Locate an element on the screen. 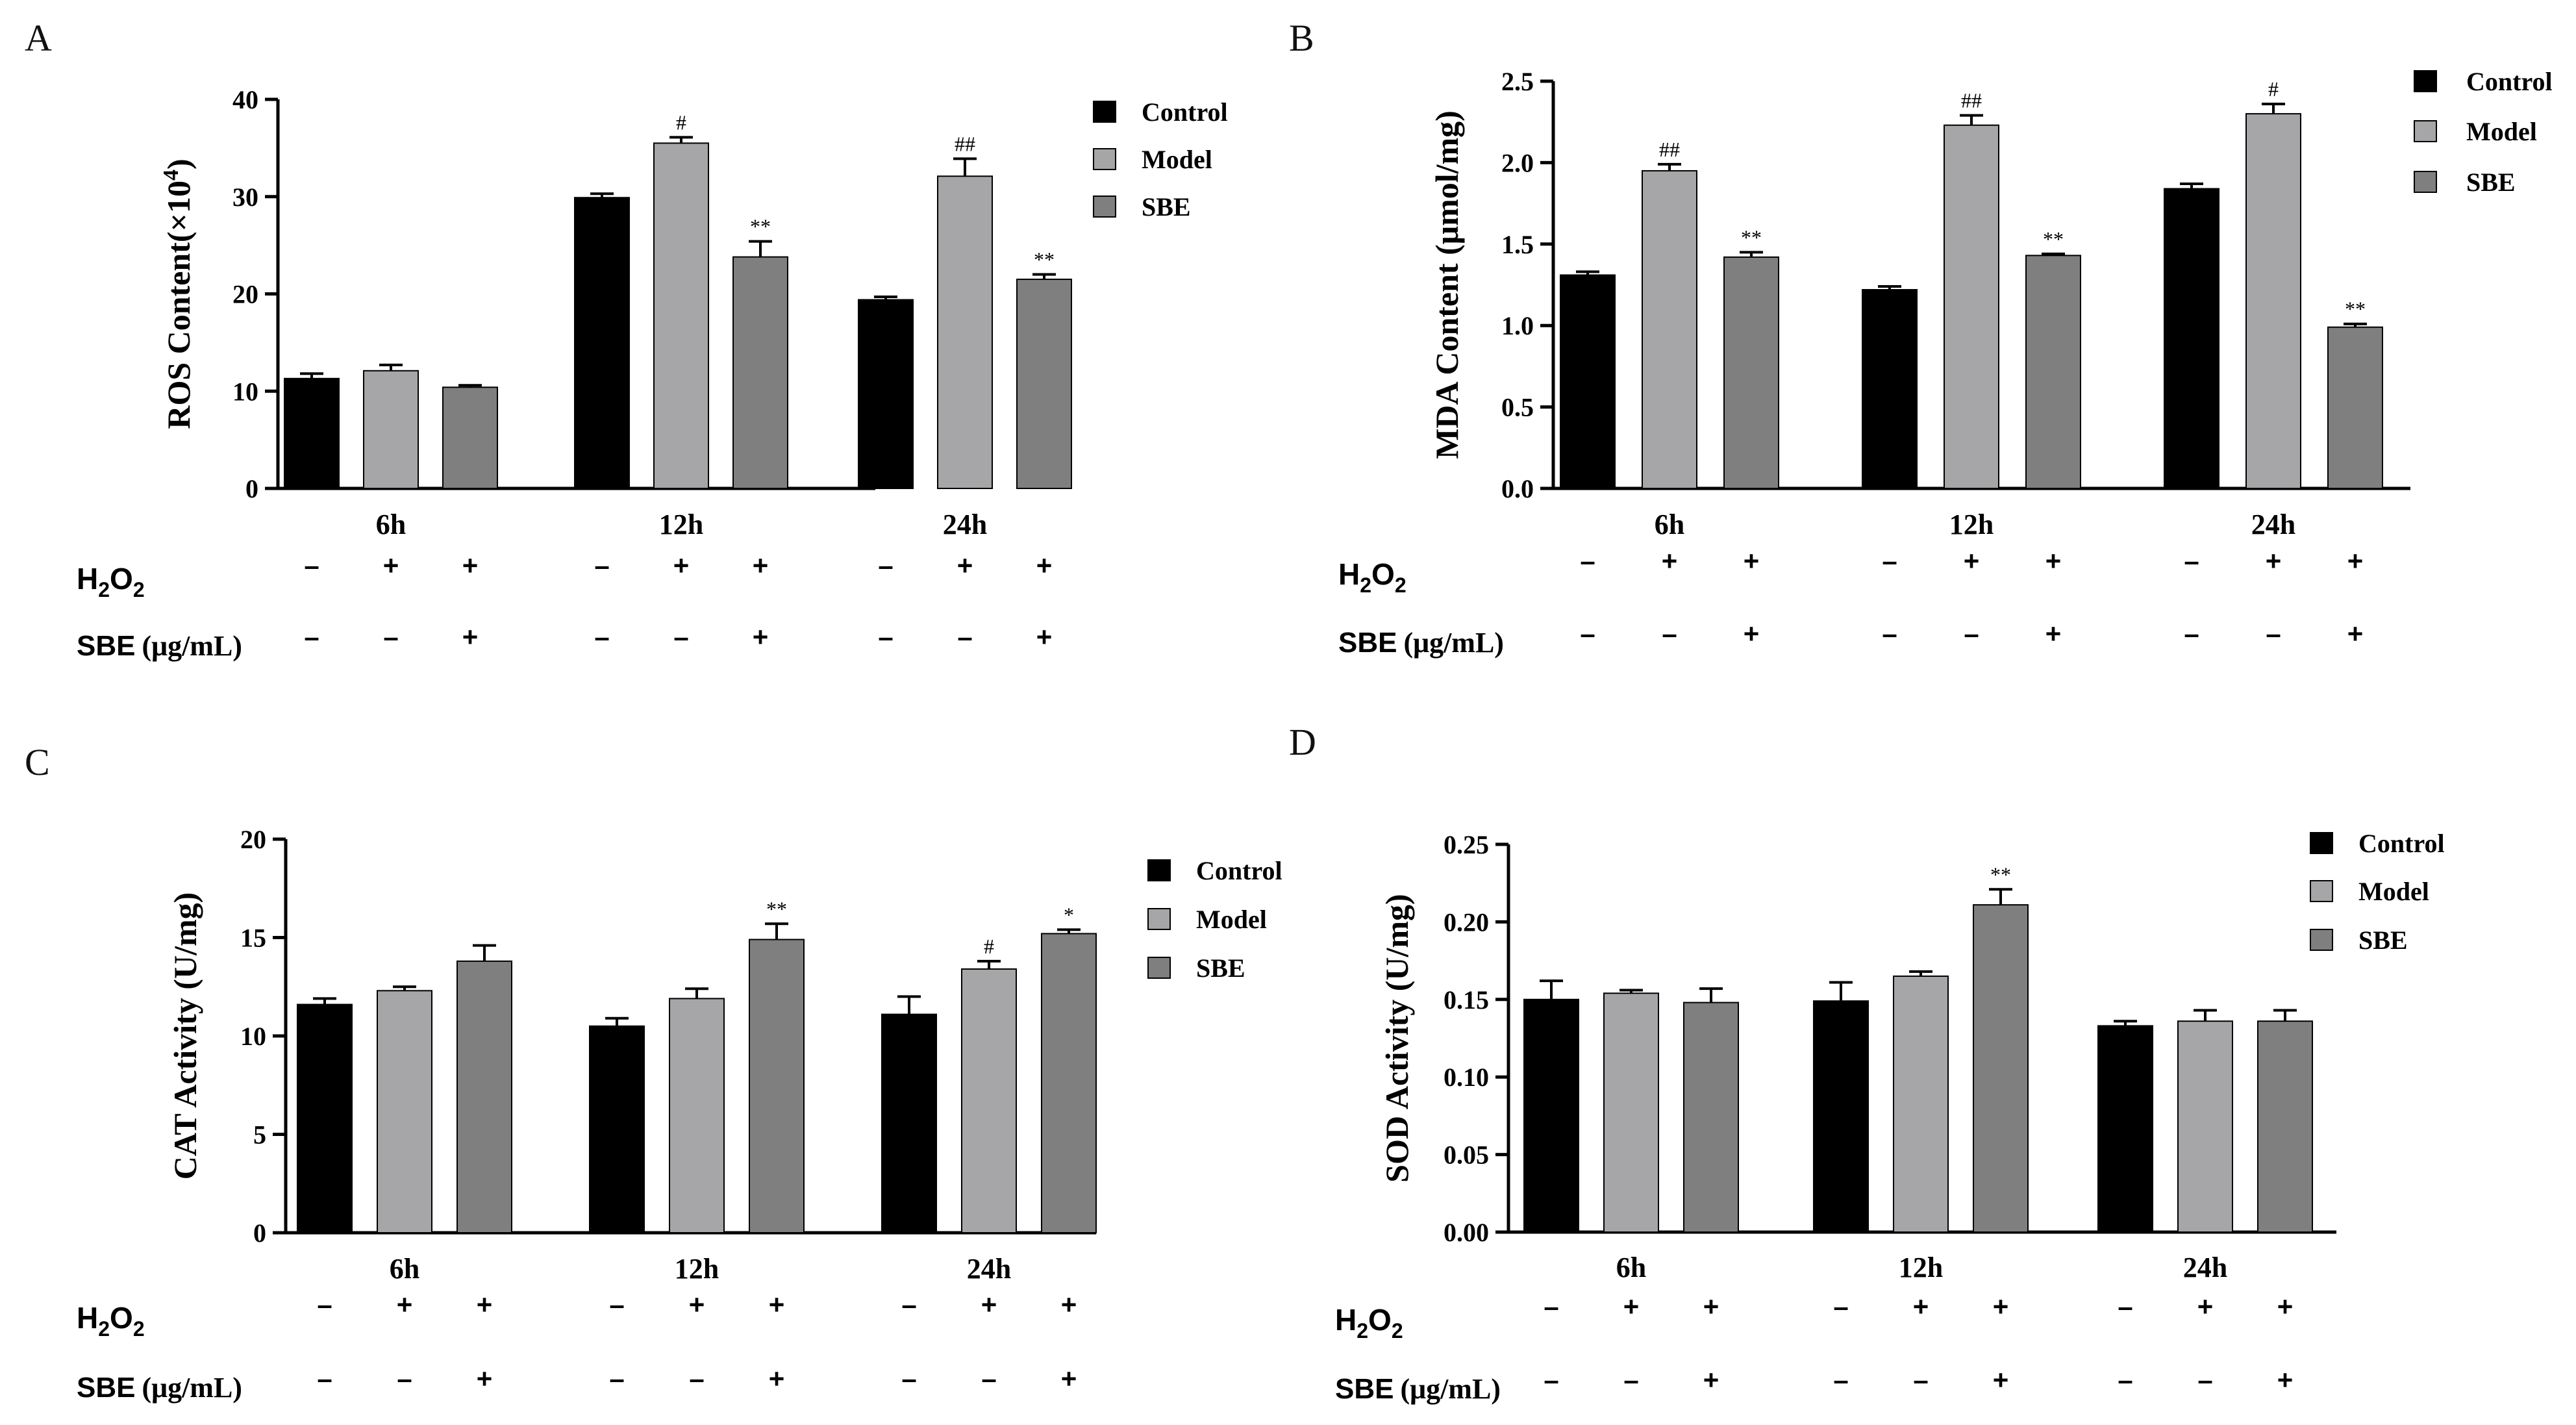 Image resolution: width=2576 pixels, height=1425 pixels. panel-letter: B is located at coordinates (1301, 38).